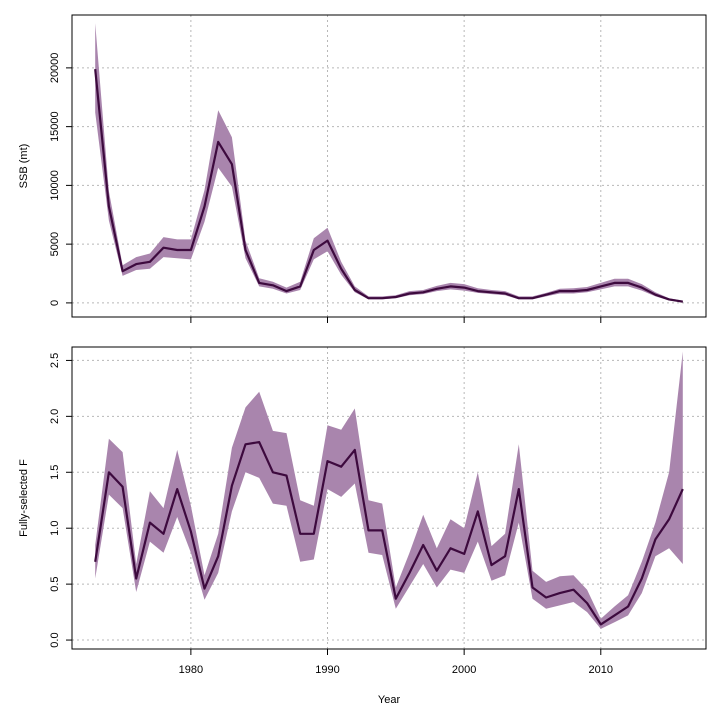  Describe the element at coordinates (55, 583) in the screenshot. I see `f-ytick-label-1: 0.5` at that location.